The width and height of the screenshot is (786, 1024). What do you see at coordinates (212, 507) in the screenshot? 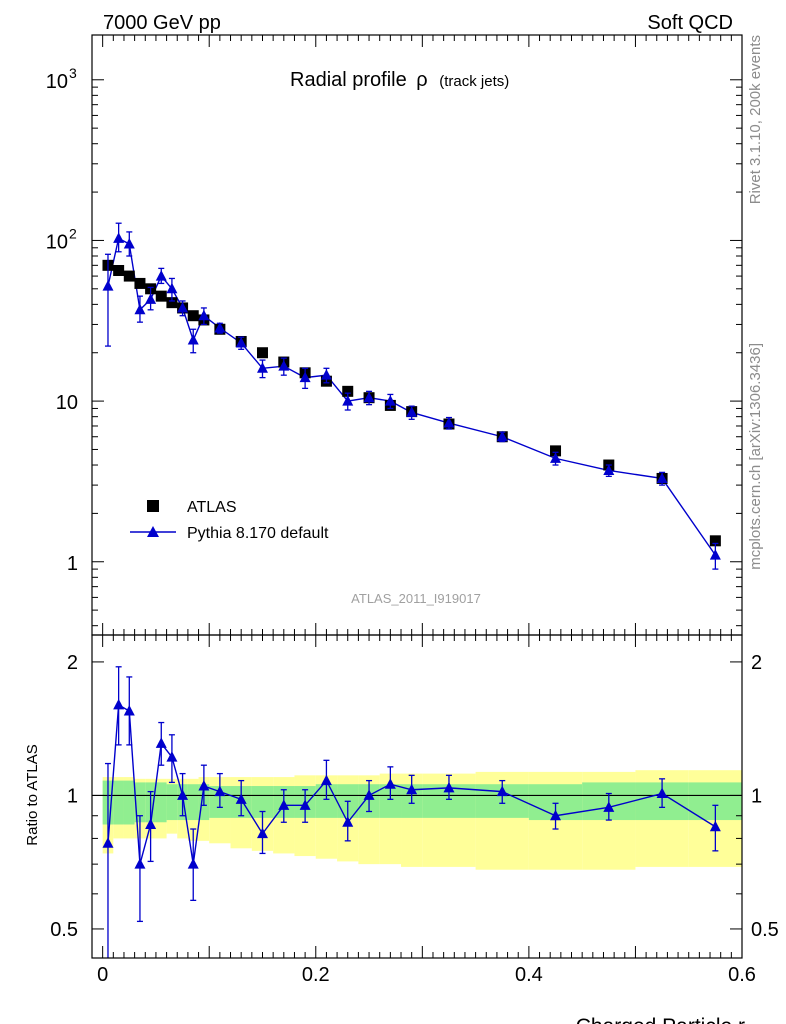
I see `legend-atlas-label: ATLAS` at bounding box center [212, 507].